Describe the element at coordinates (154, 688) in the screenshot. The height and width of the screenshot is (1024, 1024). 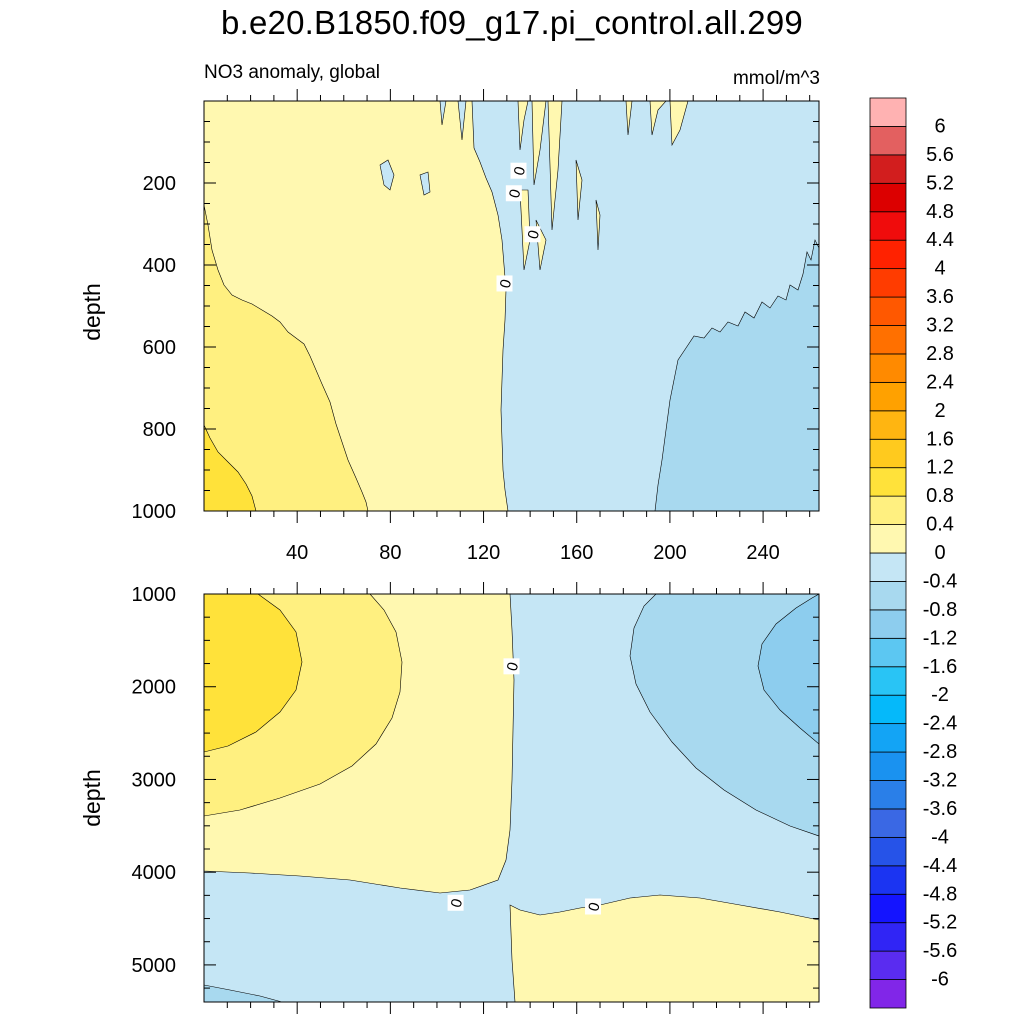
I see `lower-ytick-label: 2000` at that location.